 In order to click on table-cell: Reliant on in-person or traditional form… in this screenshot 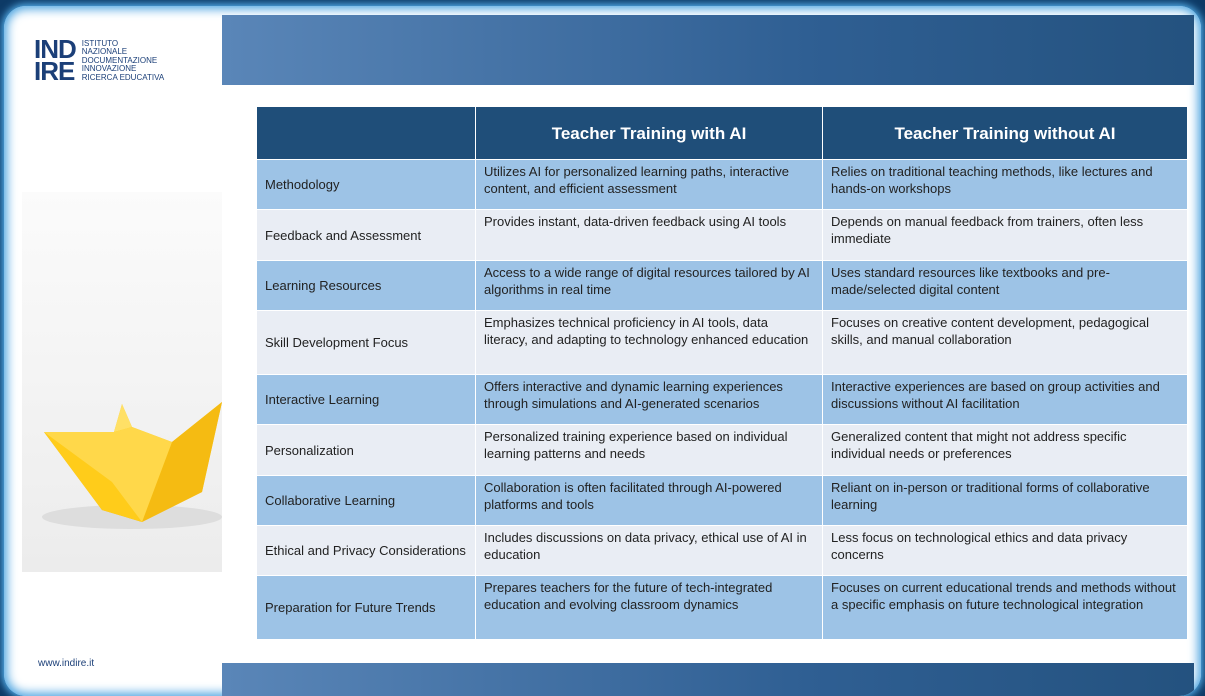, I will do `click(1005, 501)`.